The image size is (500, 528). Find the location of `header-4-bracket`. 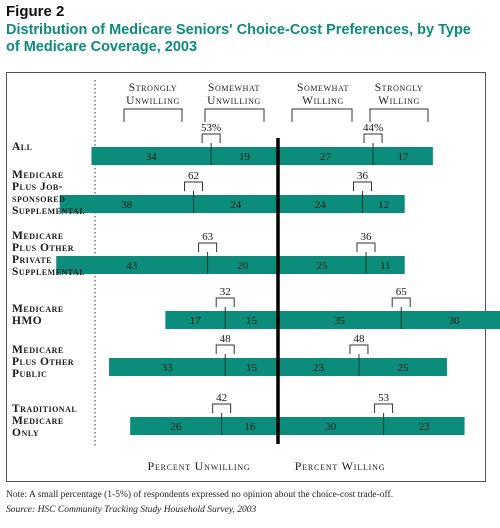

header-4-bracket is located at coordinates (399, 115).